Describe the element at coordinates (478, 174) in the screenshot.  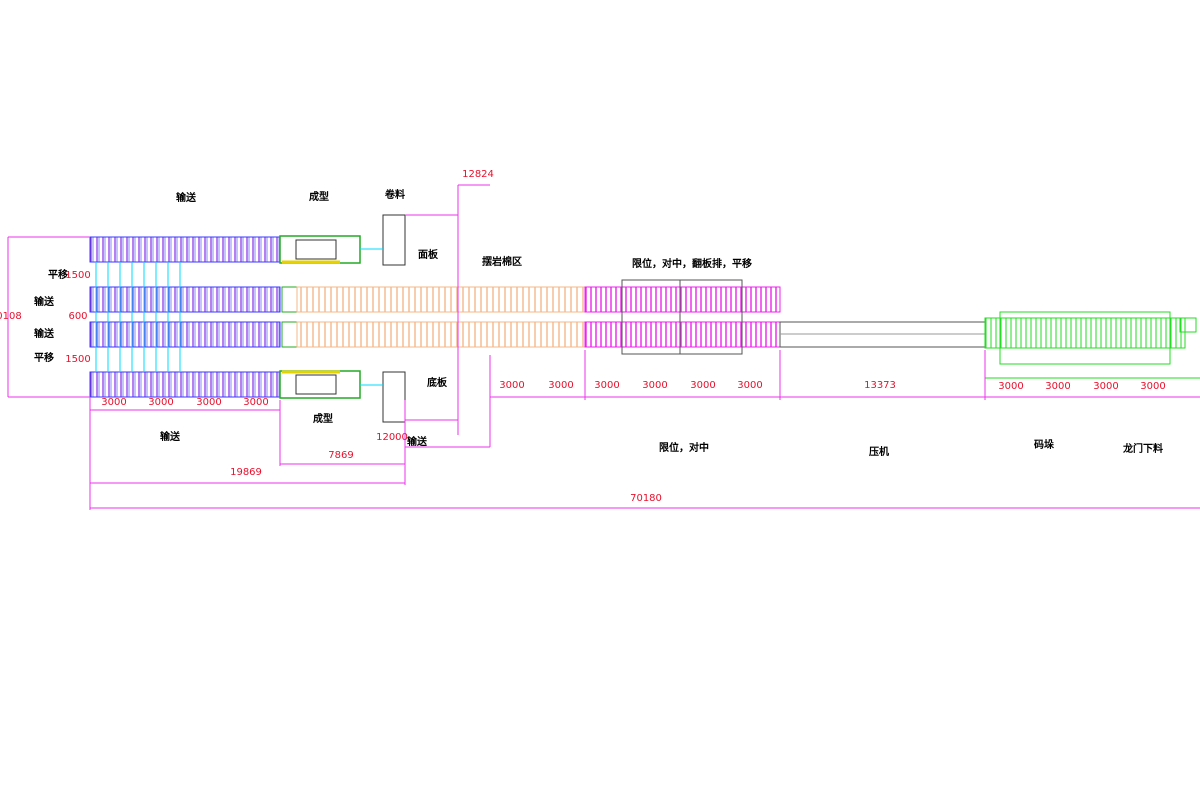
I see `dimension: 12824` at that location.